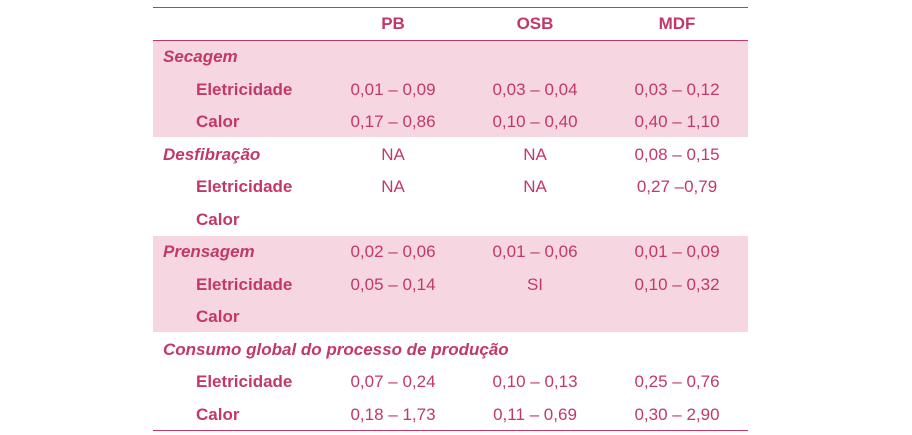 The width and height of the screenshot is (912, 435). I want to click on cell: 0,03 – 0,04, so click(535, 89).